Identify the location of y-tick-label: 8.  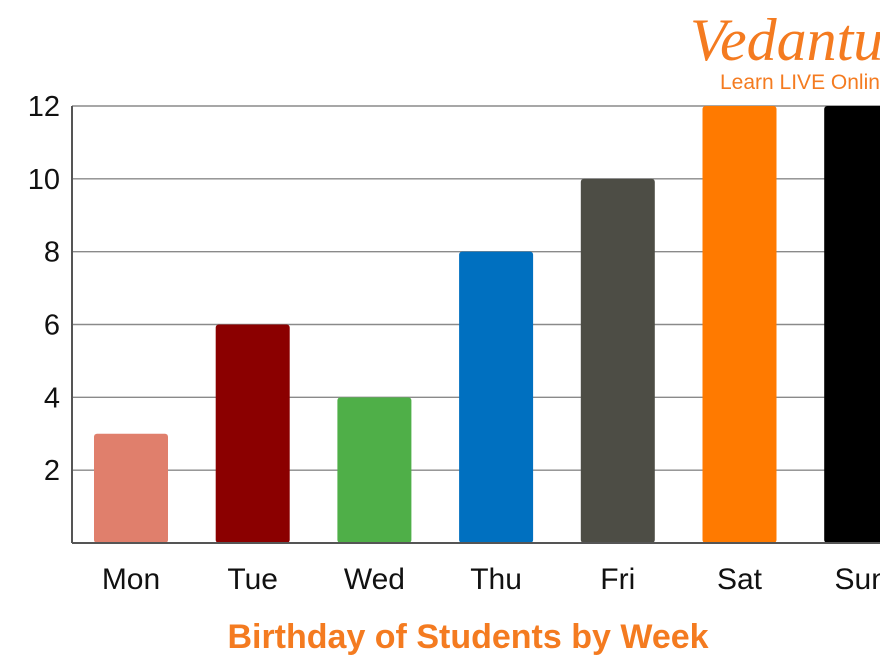
(52, 253).